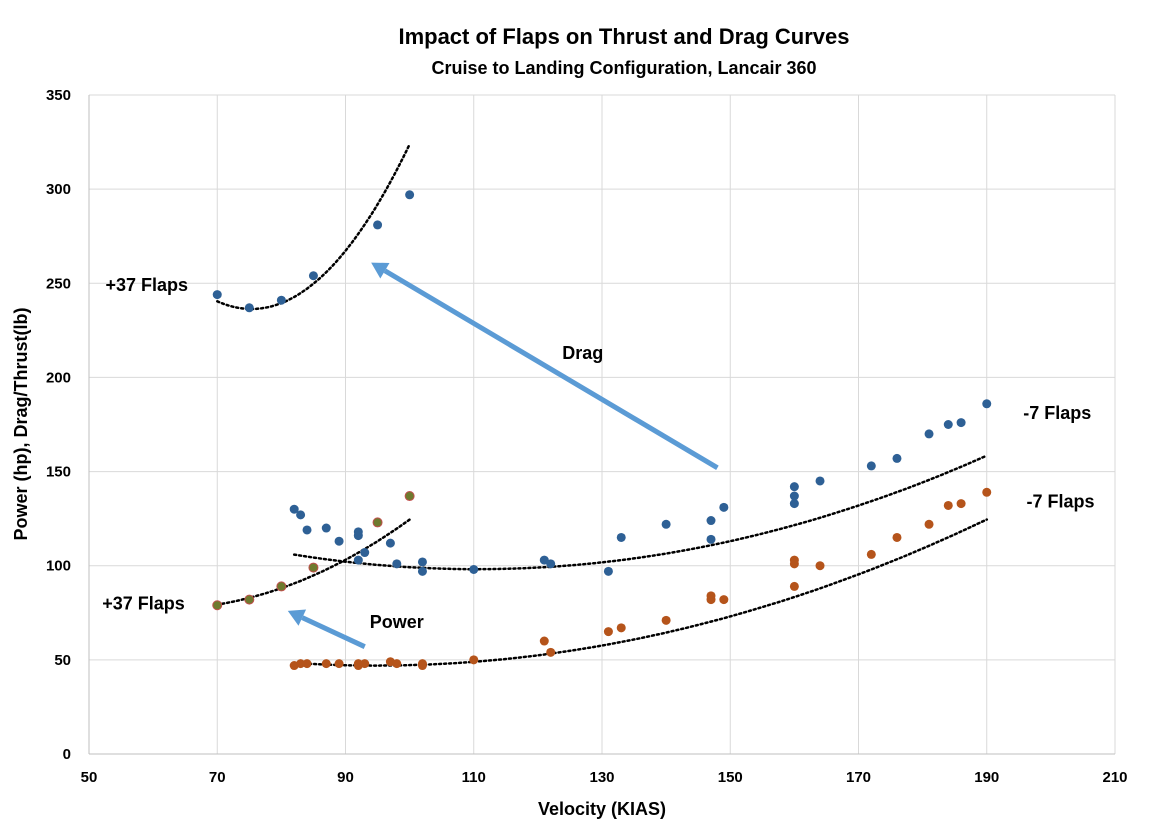 This screenshot has width=1162, height=840. Describe the element at coordinates (1057, 413) in the screenshot. I see `drag-clean-label: -7 Flaps` at that location.